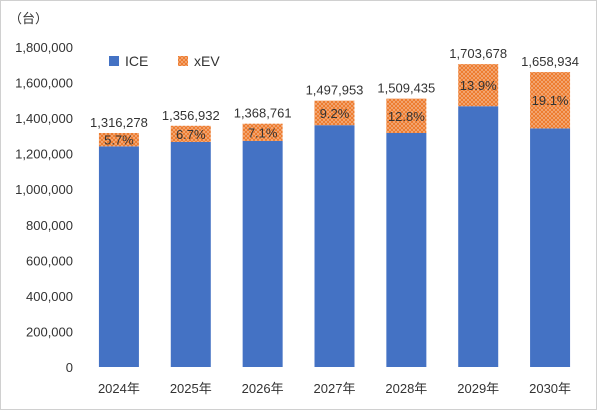 This screenshot has width=597, height=410. I want to click on x-category-label: 2024年, so click(119, 388).